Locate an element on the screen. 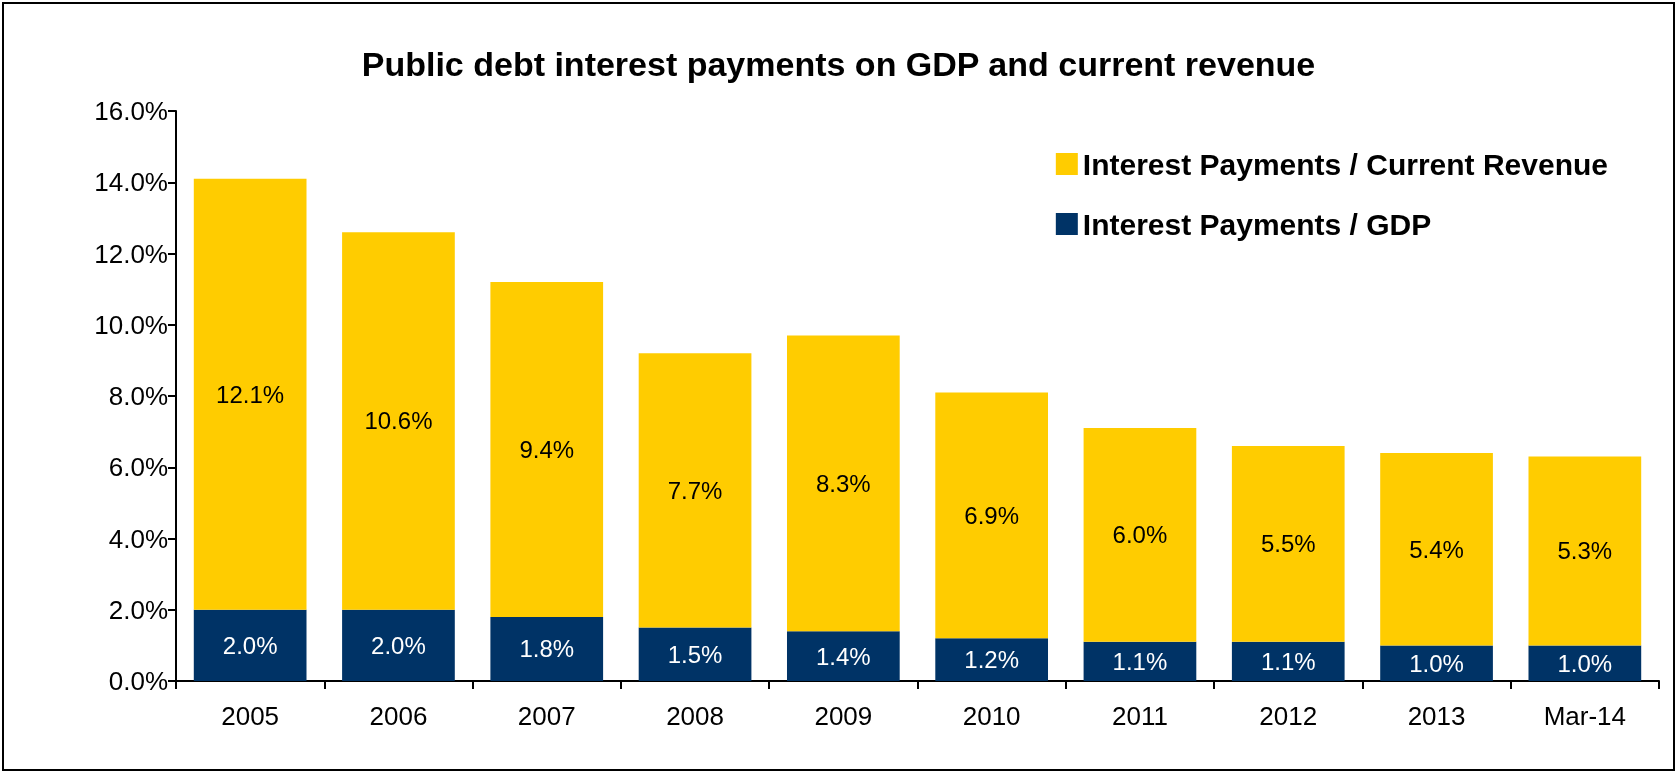  y-tick-label: 4.0% is located at coordinates (138, 538).